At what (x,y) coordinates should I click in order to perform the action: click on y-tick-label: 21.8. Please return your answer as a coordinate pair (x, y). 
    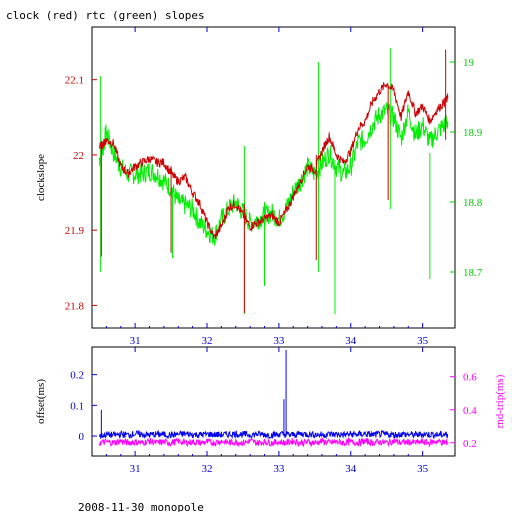
    Looking at the image, I should click on (75, 306).